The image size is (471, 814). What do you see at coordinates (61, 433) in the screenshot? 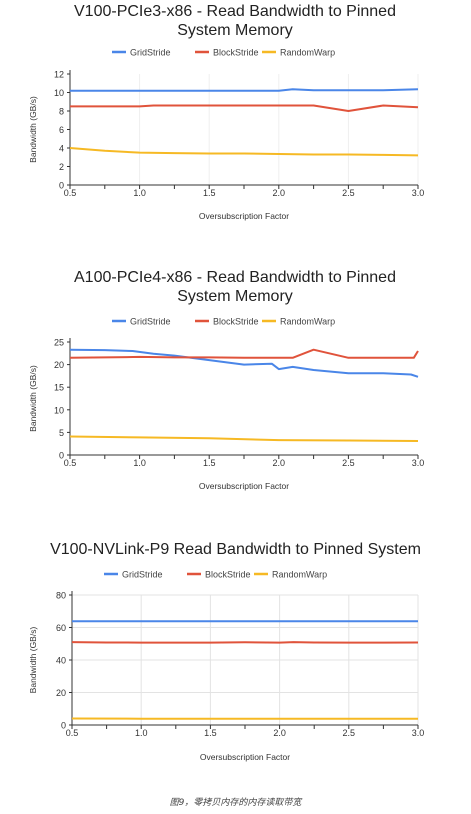
I see `y-tick-label: 5` at bounding box center [61, 433].